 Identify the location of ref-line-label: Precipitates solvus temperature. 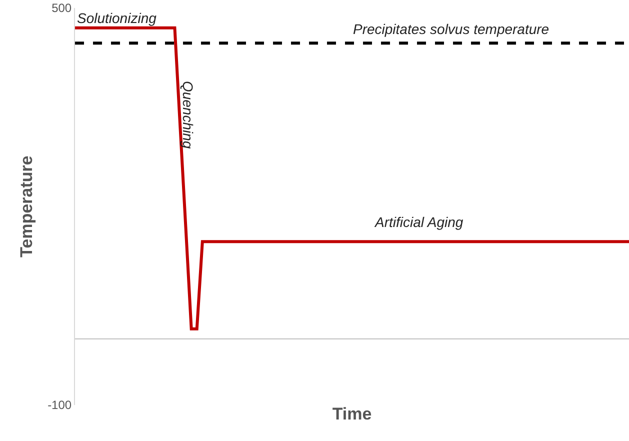
(451, 29).